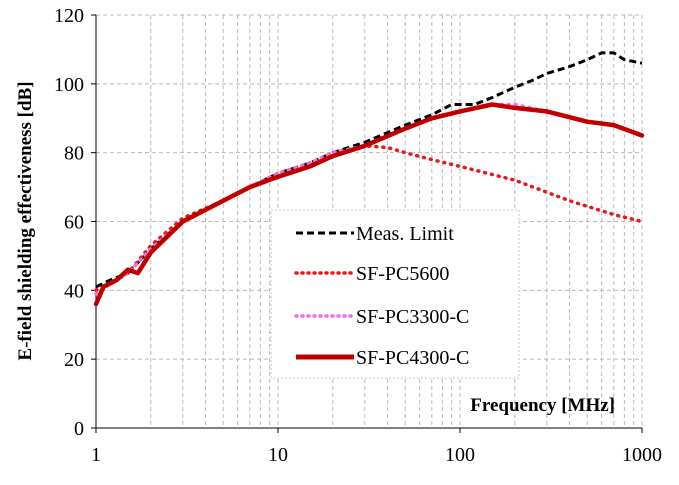 This screenshot has width=679, height=485. Describe the element at coordinates (412, 317) in the screenshot. I see `legend-label-sf-pc3300-c: SF-PC3300-C` at that location.